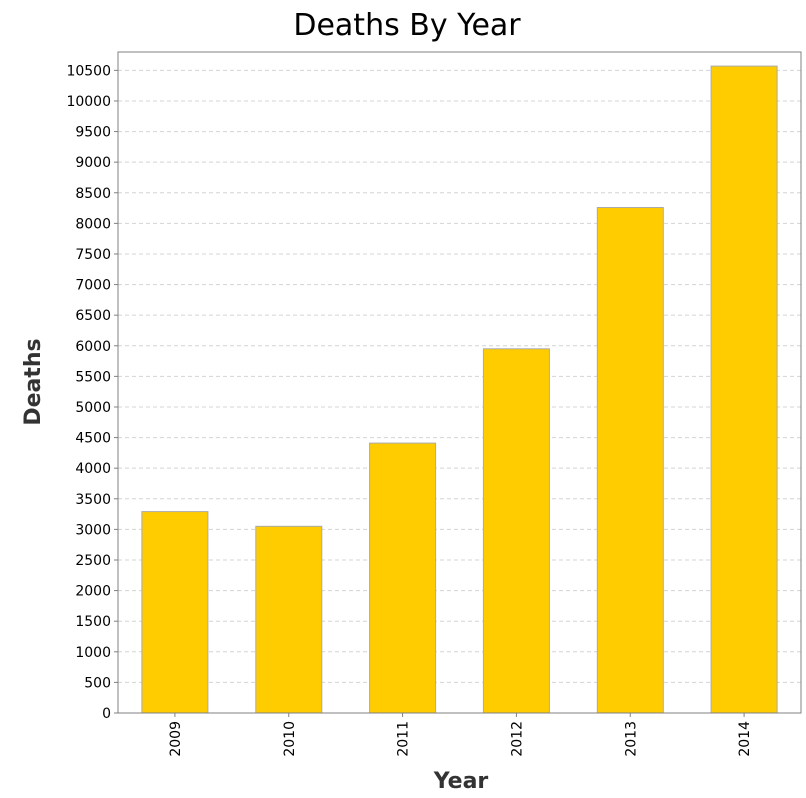 The height and width of the screenshot is (798, 806). I want to click on x-tick-label-2013: 2013, so click(631, 739).